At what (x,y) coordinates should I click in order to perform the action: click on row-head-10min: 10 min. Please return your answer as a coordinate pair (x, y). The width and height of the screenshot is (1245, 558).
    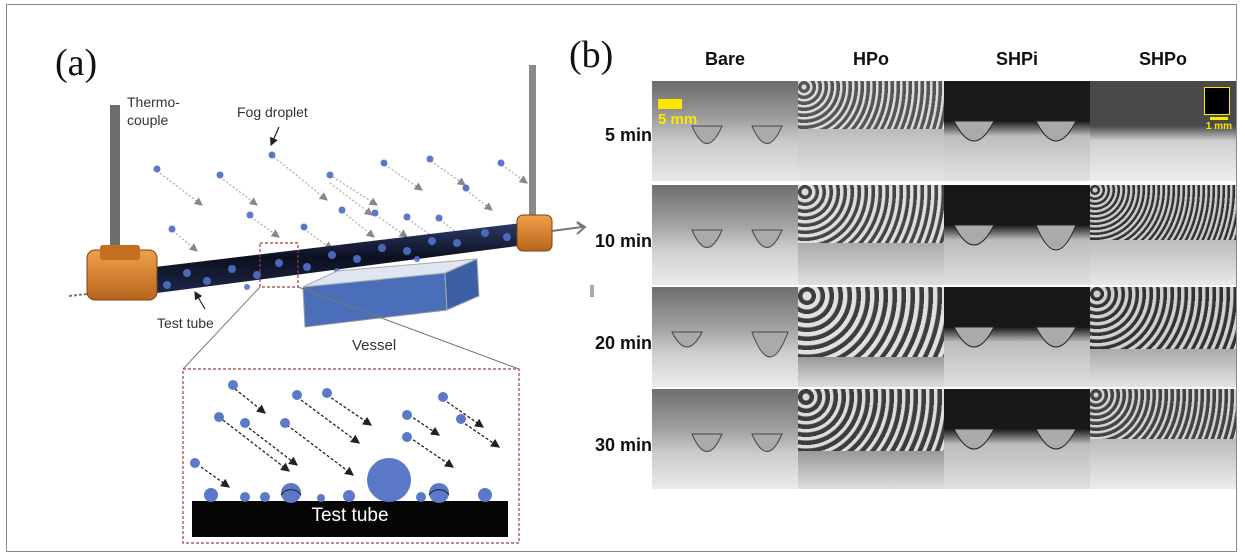
    Looking at the image, I should click on (623, 241).